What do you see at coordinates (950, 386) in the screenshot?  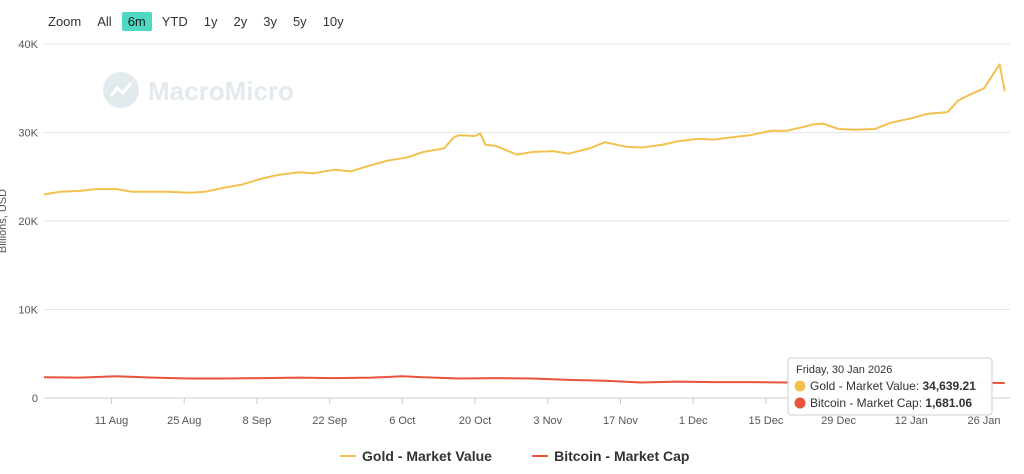 I see `tooltip-gold-value: 34,639.21` at bounding box center [950, 386].